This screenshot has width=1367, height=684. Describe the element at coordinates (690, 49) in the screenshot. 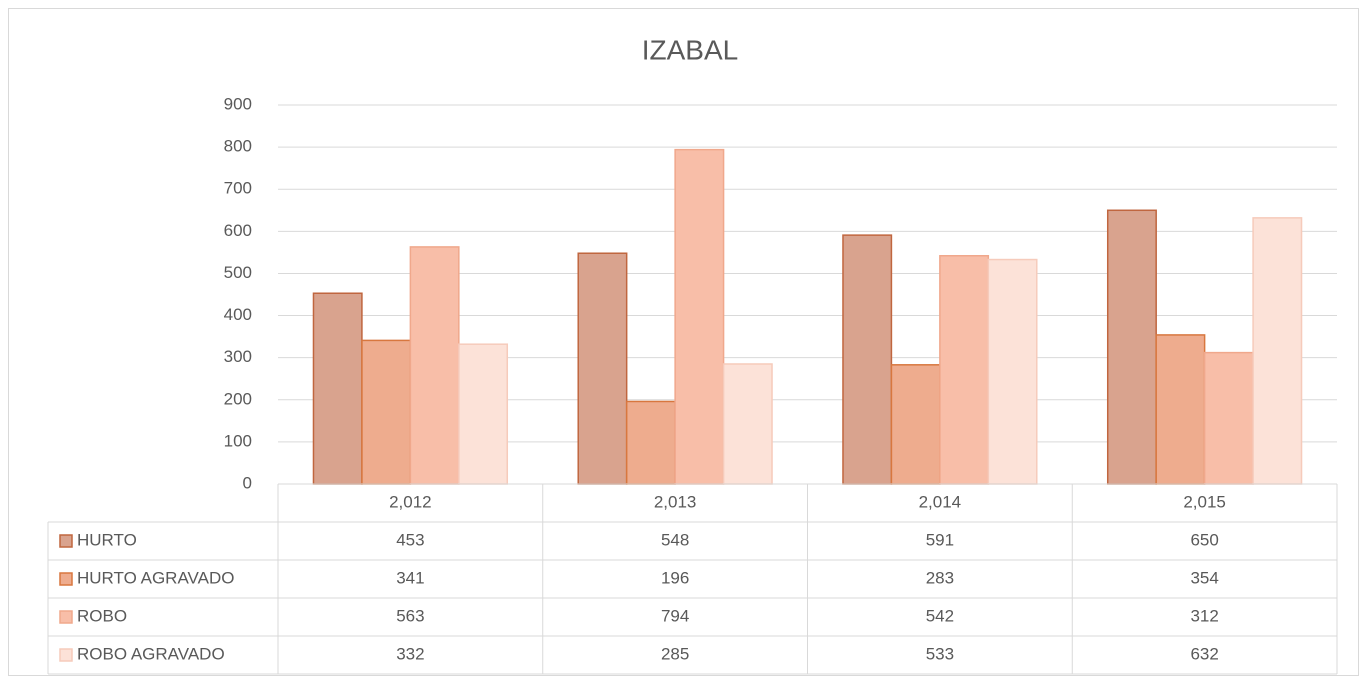

I see `chart-title: IZABAL` at that location.